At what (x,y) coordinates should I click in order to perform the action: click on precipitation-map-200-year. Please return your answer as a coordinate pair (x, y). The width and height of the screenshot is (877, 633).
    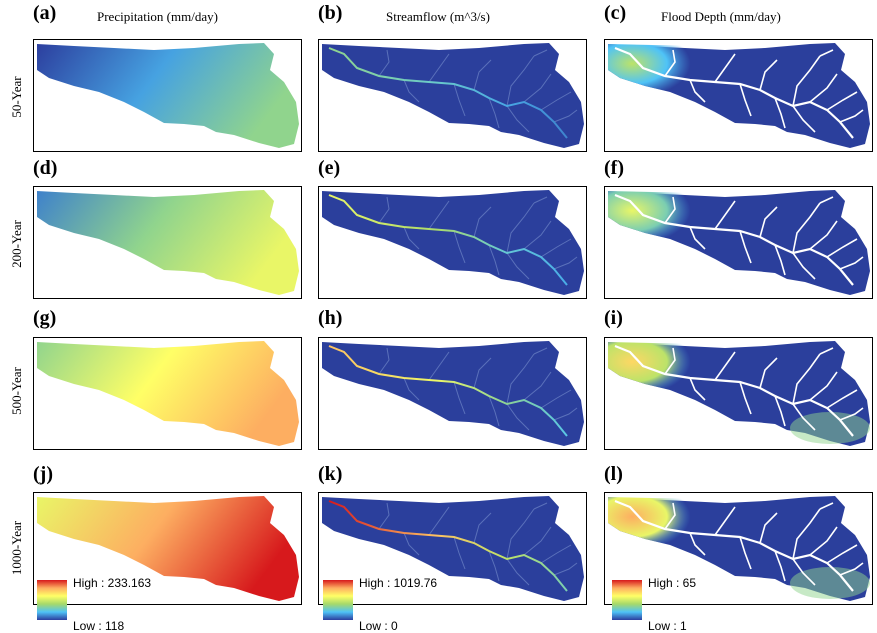
    Looking at the image, I should click on (167, 242).